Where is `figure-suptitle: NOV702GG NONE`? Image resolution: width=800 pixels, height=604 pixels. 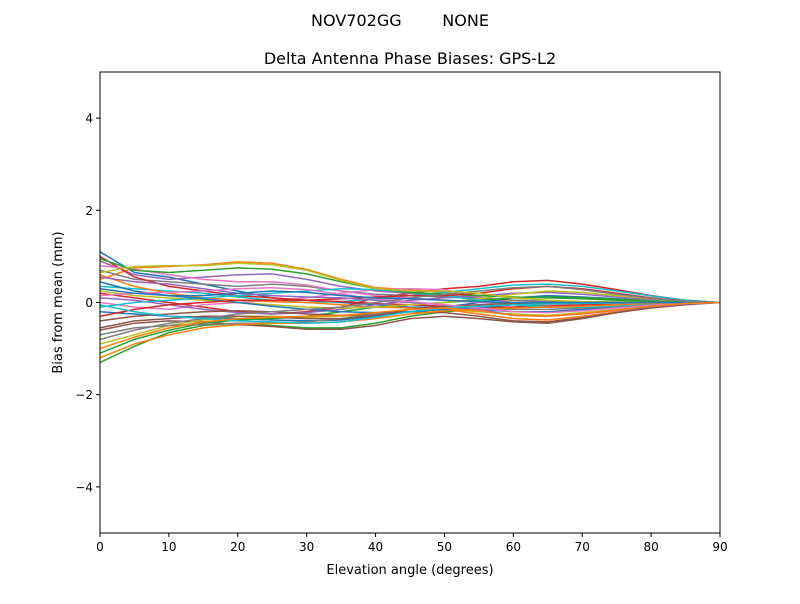 figure-suptitle: NOV702GG NONE is located at coordinates (400, 20).